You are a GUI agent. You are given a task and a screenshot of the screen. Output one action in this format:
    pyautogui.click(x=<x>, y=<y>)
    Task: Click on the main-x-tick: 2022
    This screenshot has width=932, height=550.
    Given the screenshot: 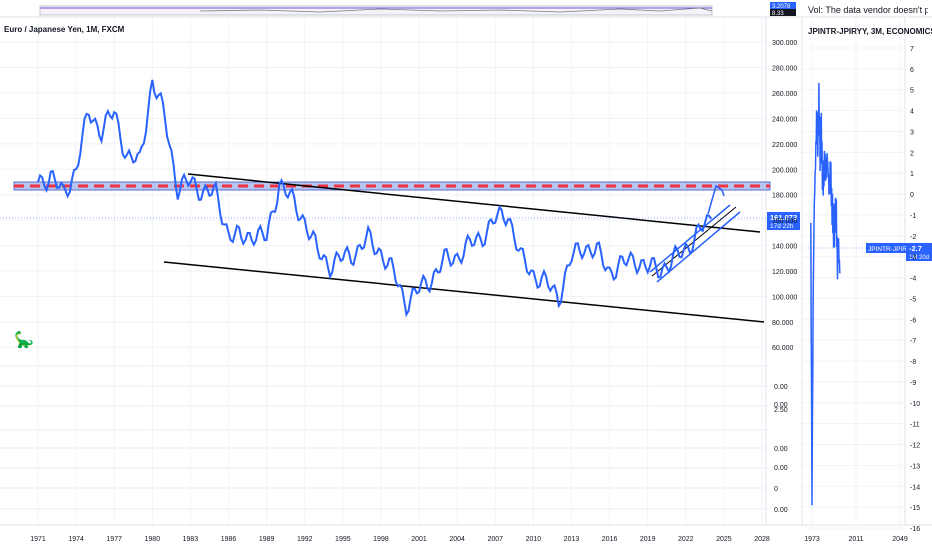 What is the action you would take?
    pyautogui.click(x=686, y=539)
    